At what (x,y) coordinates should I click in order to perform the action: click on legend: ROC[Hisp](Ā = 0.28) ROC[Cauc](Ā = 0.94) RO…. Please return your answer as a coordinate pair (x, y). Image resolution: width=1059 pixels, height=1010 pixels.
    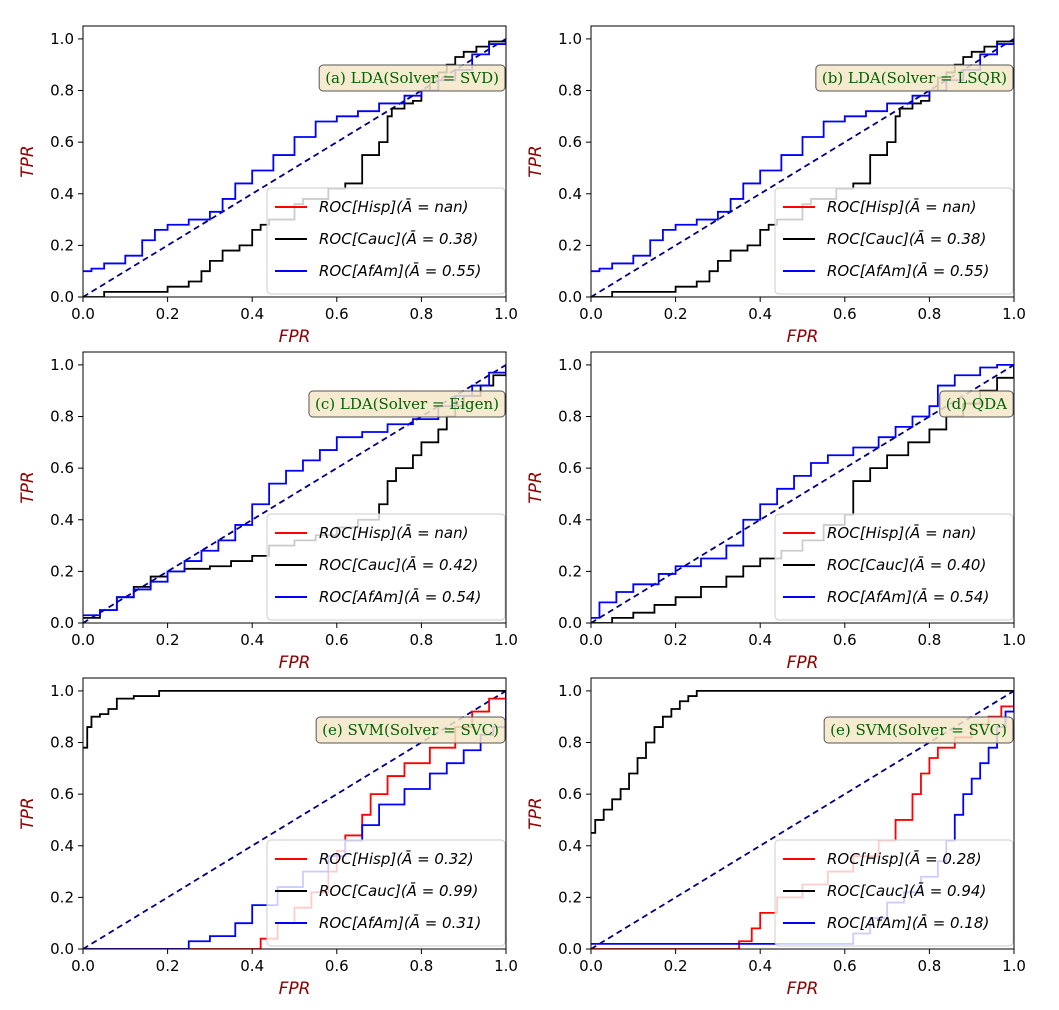
    Looking at the image, I should click on (894, 893).